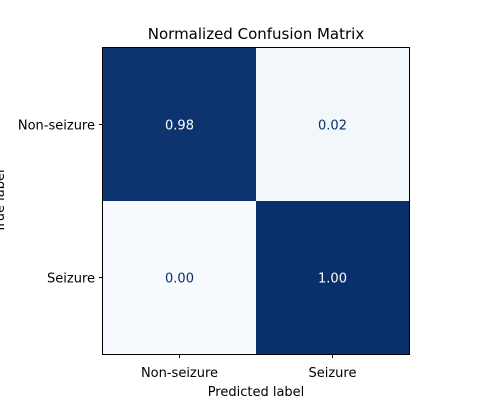 The height and width of the screenshot is (400, 500). I want to click on cell-value-label-r0-c0: 0.98, so click(179, 126).